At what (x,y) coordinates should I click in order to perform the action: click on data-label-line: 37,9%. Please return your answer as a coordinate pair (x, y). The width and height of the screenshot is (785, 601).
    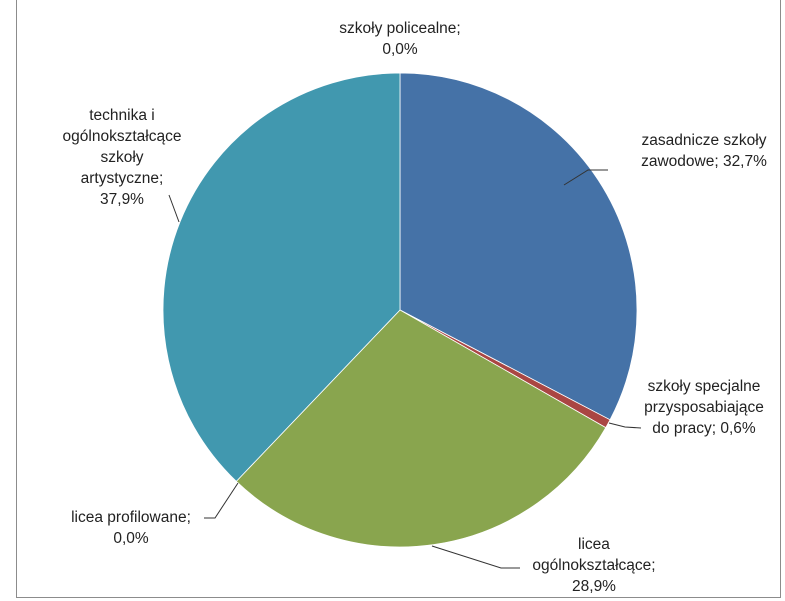
    Looking at the image, I should click on (122, 199).